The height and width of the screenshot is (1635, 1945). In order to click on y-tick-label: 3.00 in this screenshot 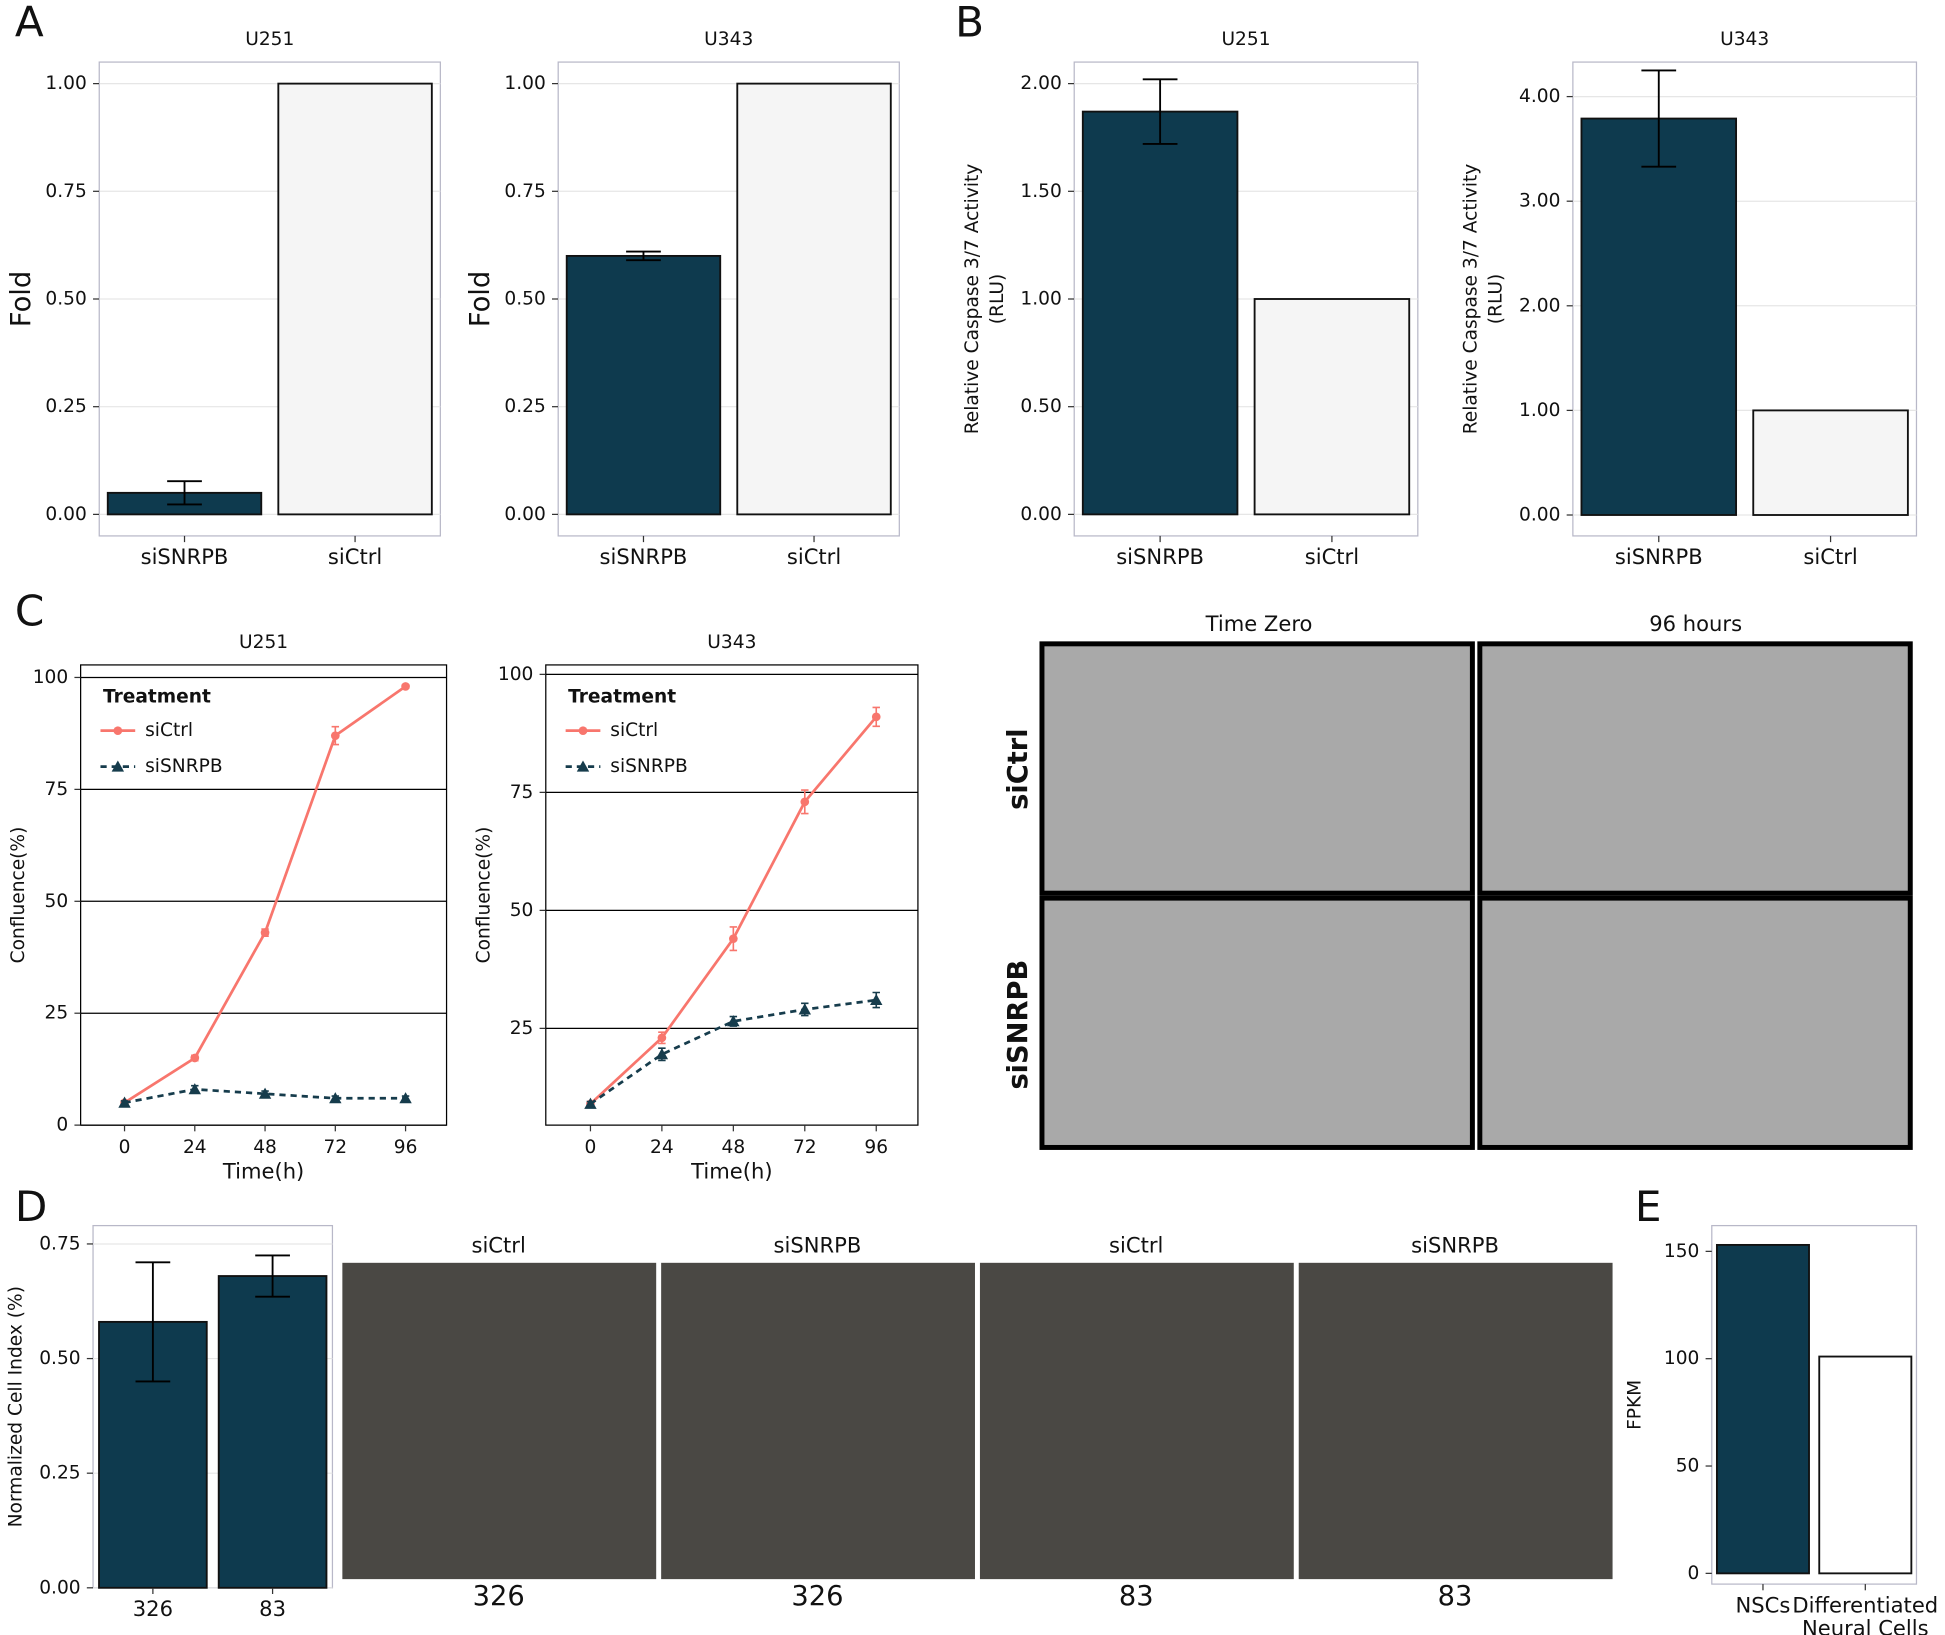, I will do `click(1539, 201)`.